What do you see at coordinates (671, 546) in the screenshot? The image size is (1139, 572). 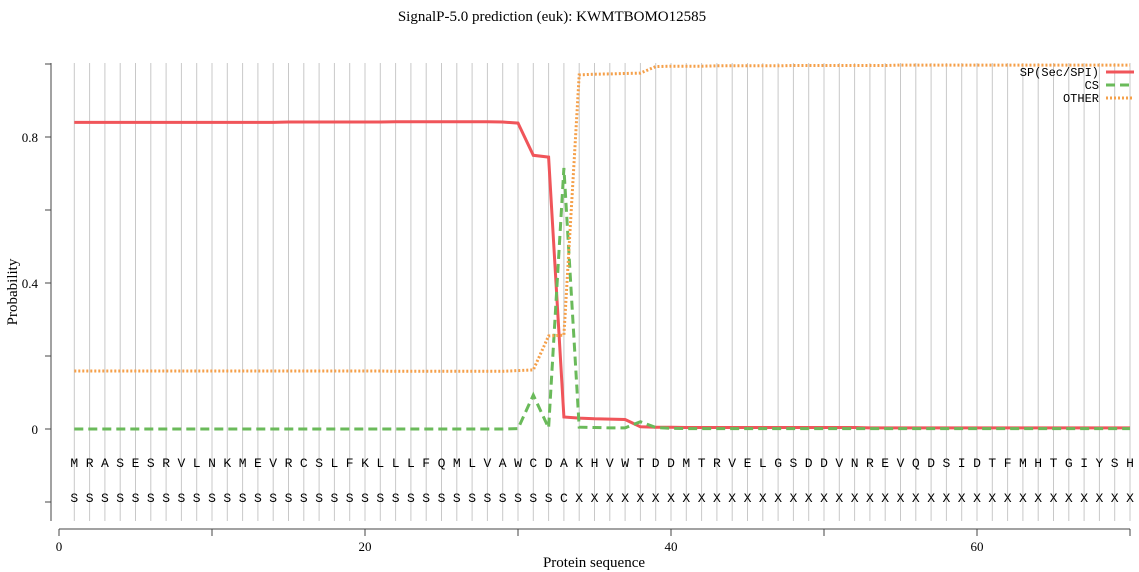 I see `x-tick-label: 40` at bounding box center [671, 546].